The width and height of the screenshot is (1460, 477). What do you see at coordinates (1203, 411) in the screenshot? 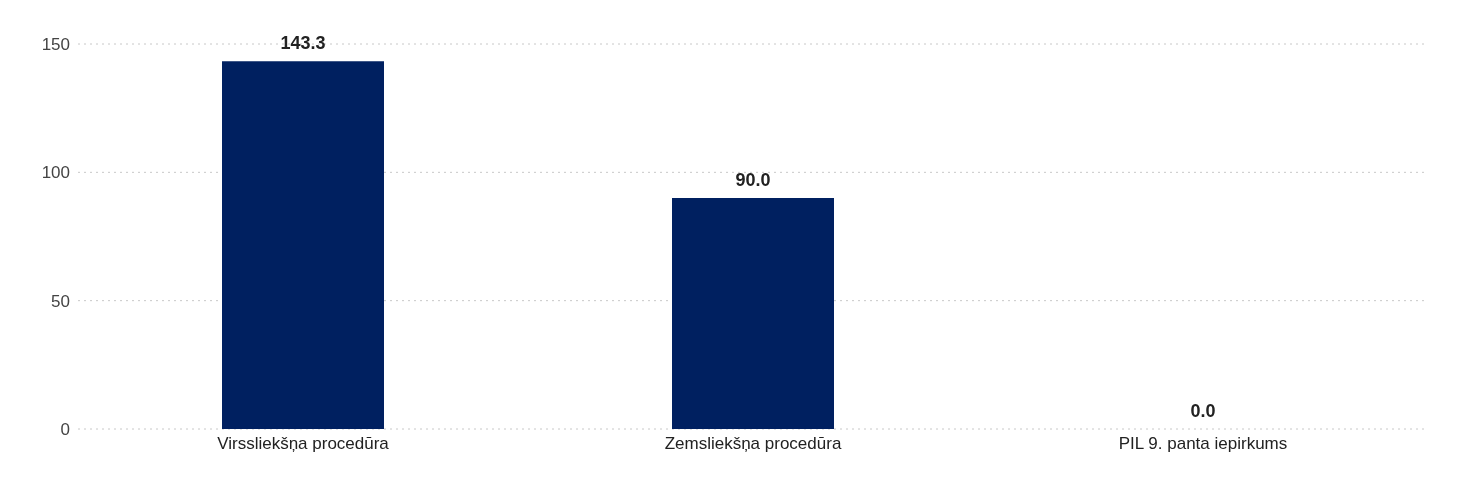
I see `data-label: 0.0` at bounding box center [1203, 411].